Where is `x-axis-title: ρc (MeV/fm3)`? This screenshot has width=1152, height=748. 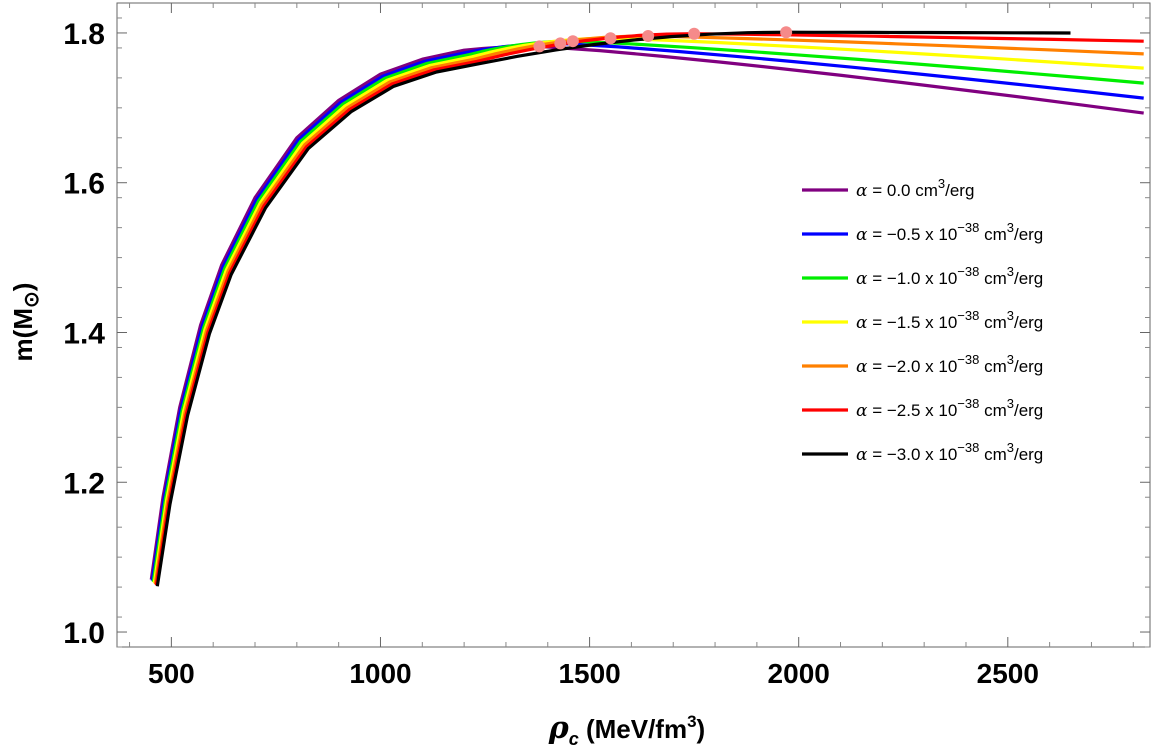
x-axis-title: ρc (MeV/fm3) is located at coordinates (626, 729).